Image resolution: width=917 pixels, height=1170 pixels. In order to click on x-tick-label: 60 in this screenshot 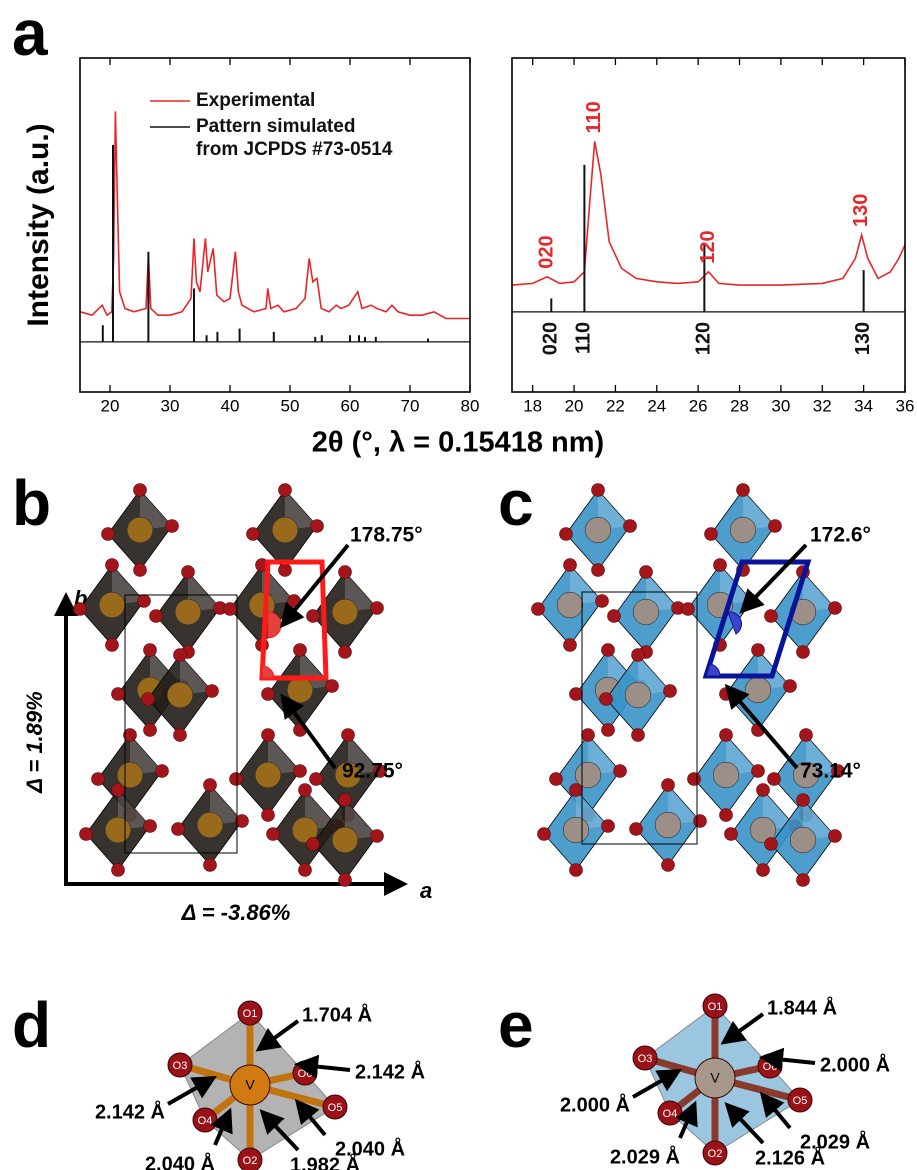, I will do `click(350, 405)`.